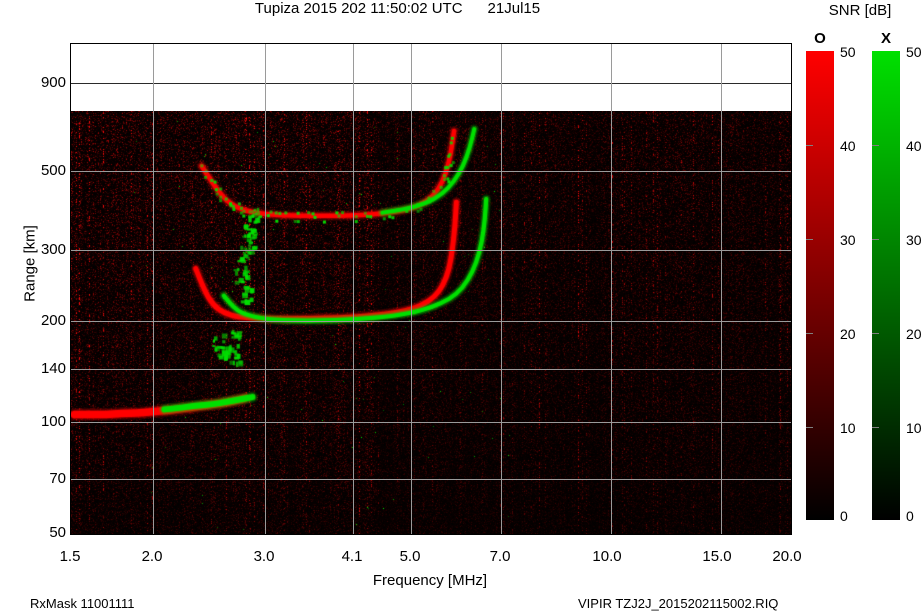 The width and height of the screenshot is (922, 614). Describe the element at coordinates (820, 38) in the screenshot. I see `colorbar-o-label: O` at that location.